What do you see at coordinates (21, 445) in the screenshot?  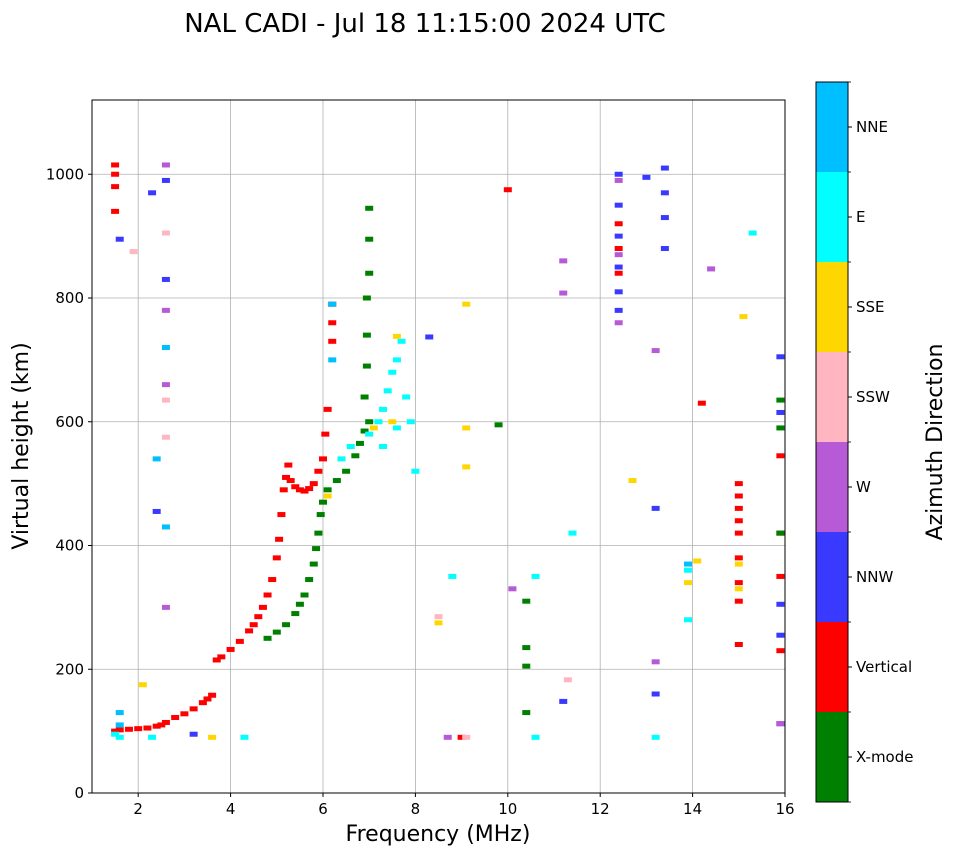 I see `y-axis-label: Virtual height (km)` at bounding box center [21, 445].